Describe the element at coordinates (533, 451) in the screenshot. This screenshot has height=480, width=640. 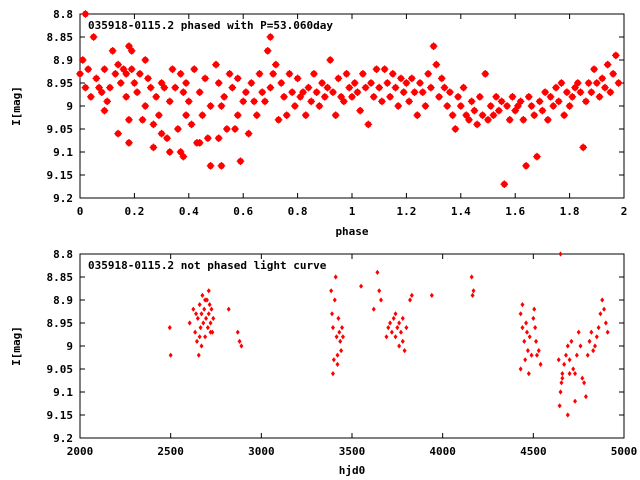
I see `x-tick-label: 4500` at that location.